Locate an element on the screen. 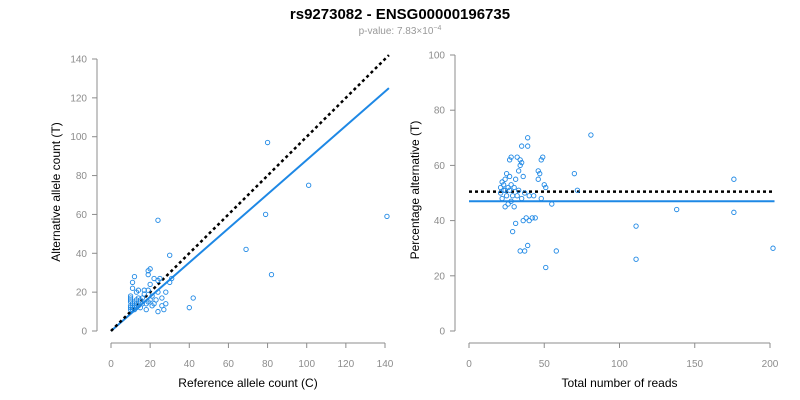  allele-count-x-tick-label: 80 is located at coordinates (268, 364).